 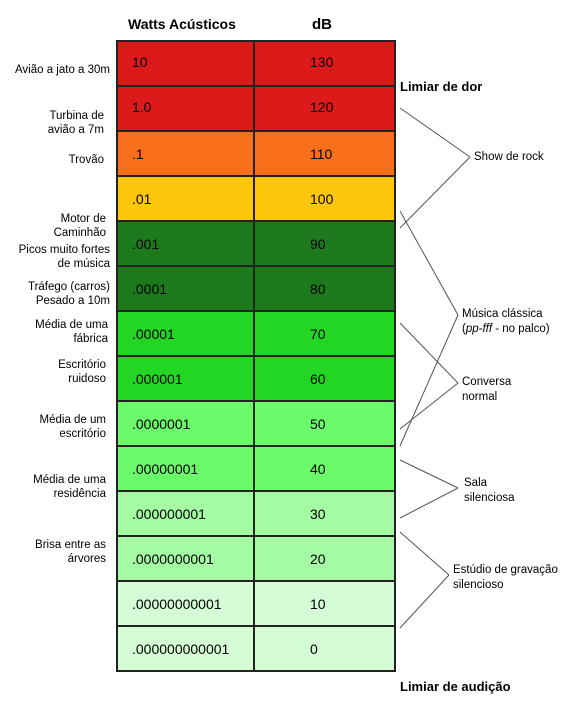 I want to click on watts-cell: 1.0, so click(x=186, y=108).